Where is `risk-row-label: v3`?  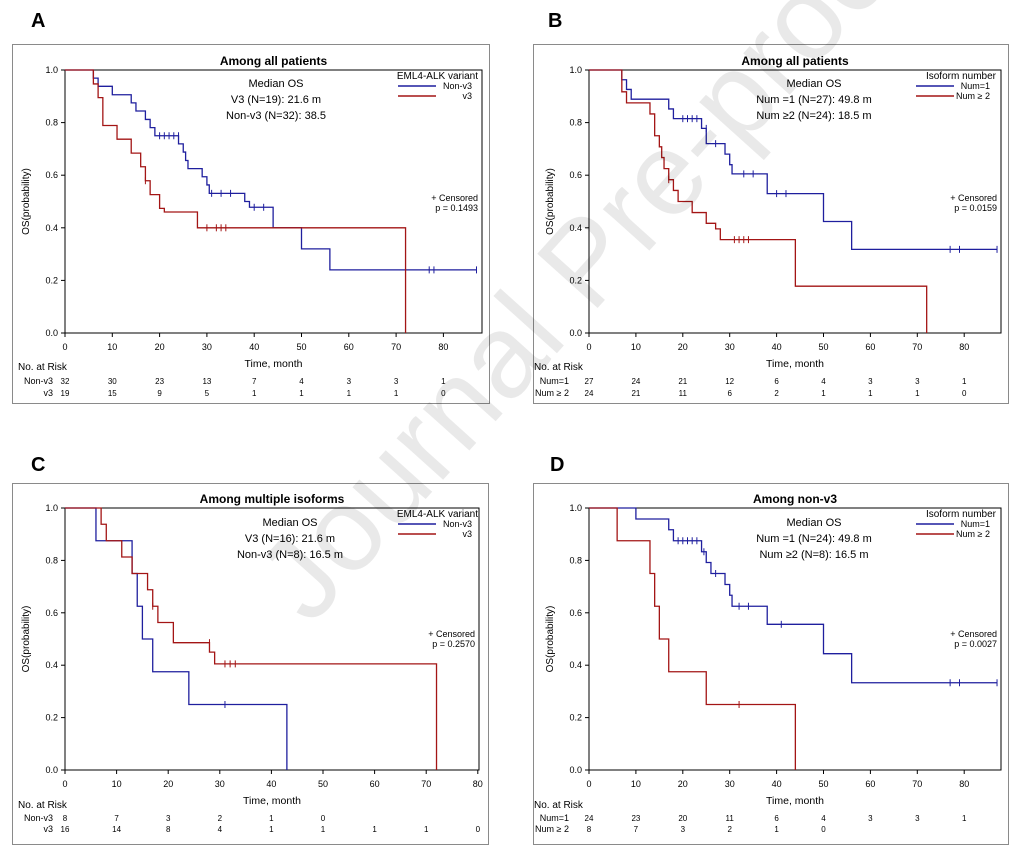 risk-row-label: v3 is located at coordinates (48, 393).